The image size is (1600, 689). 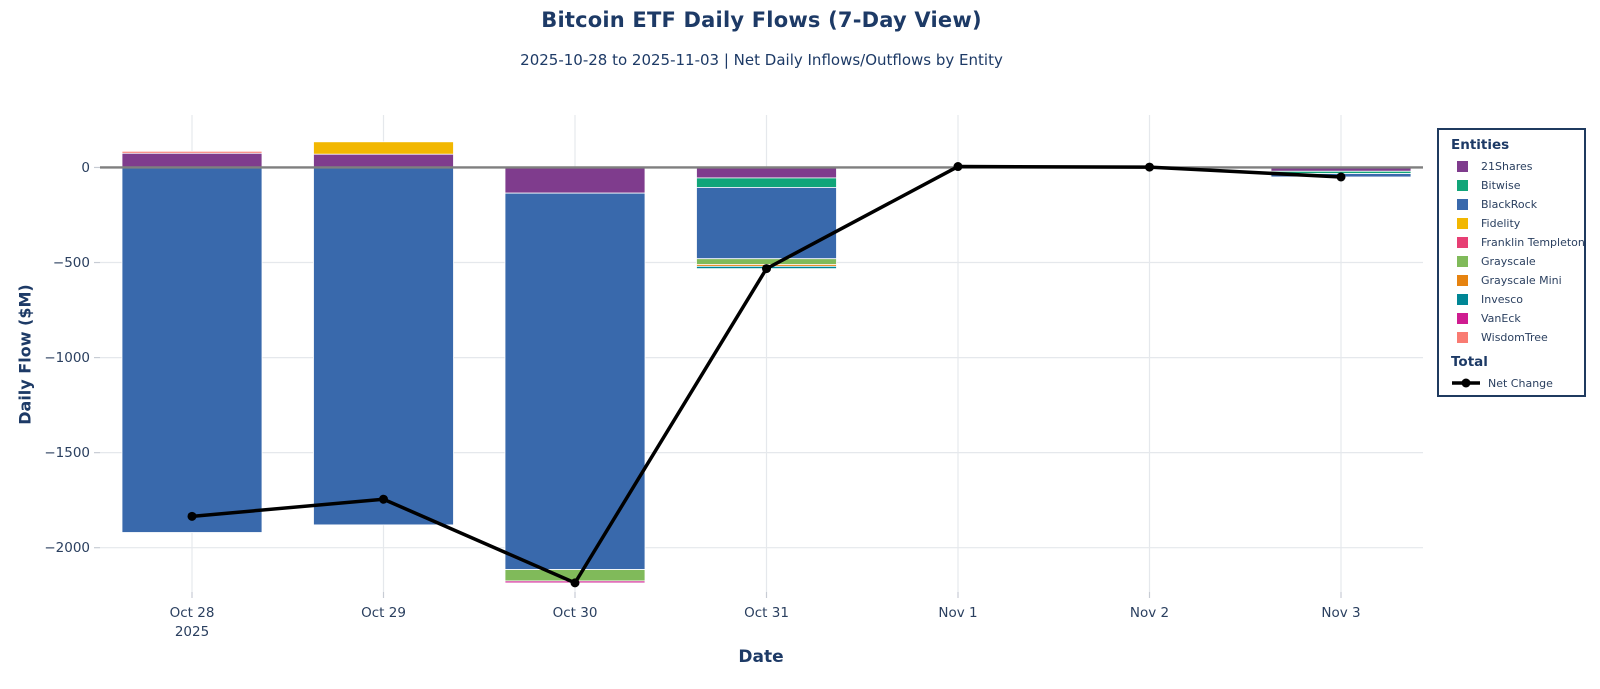 What do you see at coordinates (383, 148) in the screenshot?
I see `bar-segment-fidelity` at bounding box center [383, 148].